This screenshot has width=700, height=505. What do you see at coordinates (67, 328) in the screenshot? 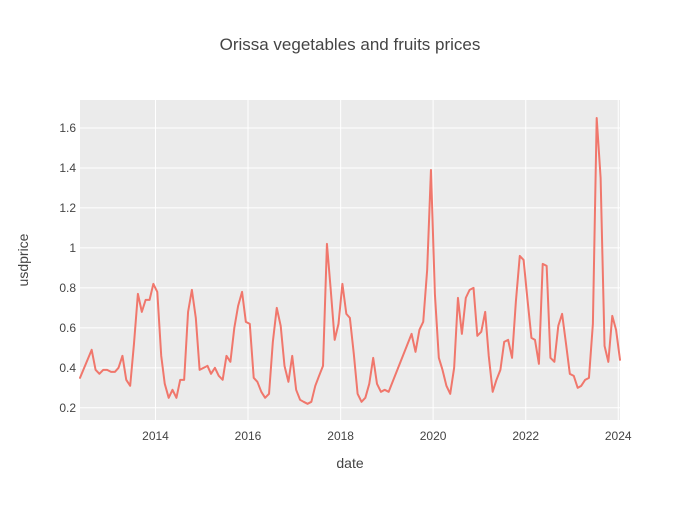
I see `y-tick-label: 0.6` at bounding box center [67, 328].